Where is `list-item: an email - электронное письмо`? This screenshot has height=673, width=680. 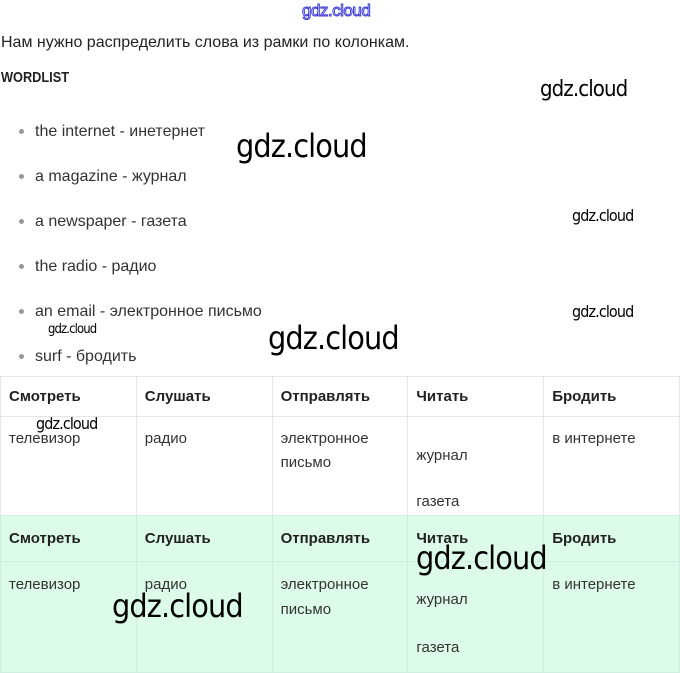
list-item: an email - электронное письмо is located at coordinates (140, 312).